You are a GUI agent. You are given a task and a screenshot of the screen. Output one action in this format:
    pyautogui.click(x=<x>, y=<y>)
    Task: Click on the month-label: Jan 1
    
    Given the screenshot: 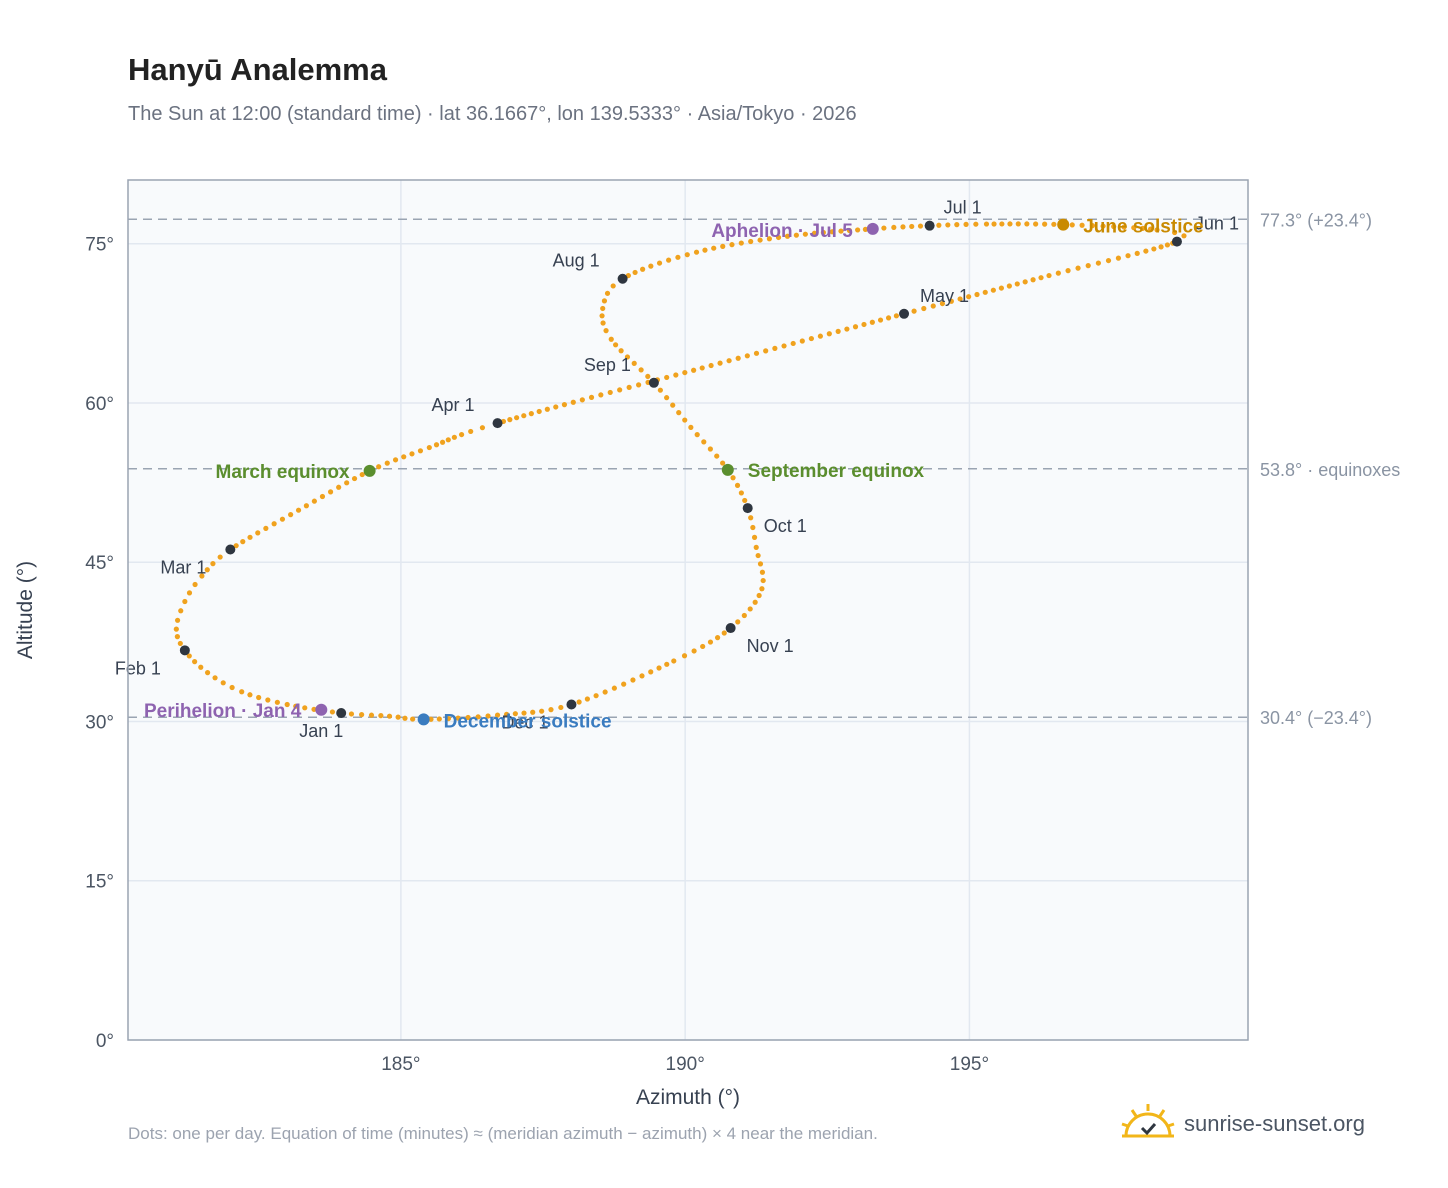 What is the action you would take?
    pyautogui.click(x=321, y=731)
    